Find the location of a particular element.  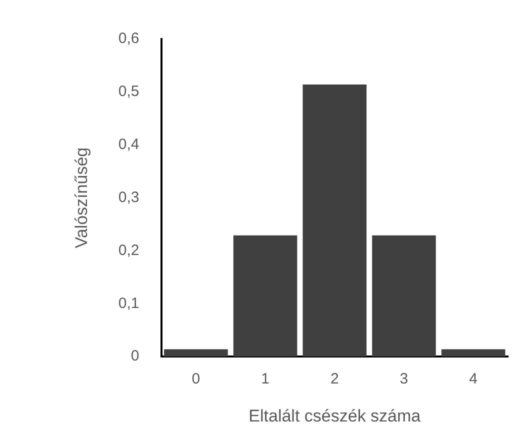

y-axis-title: Valószínűség is located at coordinates (81, 197).